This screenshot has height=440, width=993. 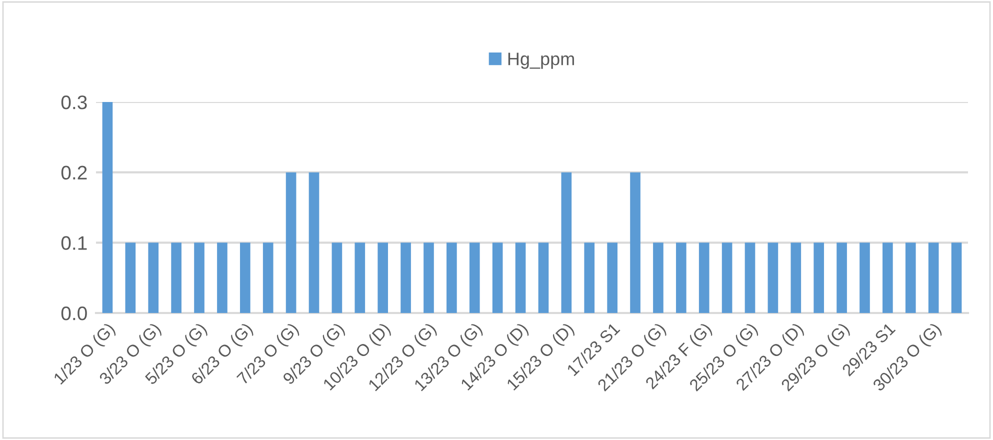 I want to click on legend-label: Hg_ppm, so click(x=541, y=60).